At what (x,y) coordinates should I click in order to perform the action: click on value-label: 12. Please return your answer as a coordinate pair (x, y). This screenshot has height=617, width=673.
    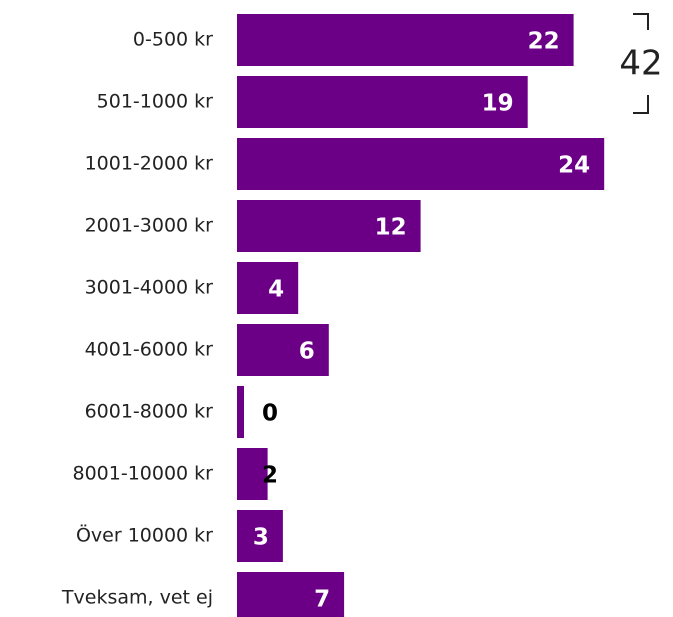
    Looking at the image, I should click on (391, 228).